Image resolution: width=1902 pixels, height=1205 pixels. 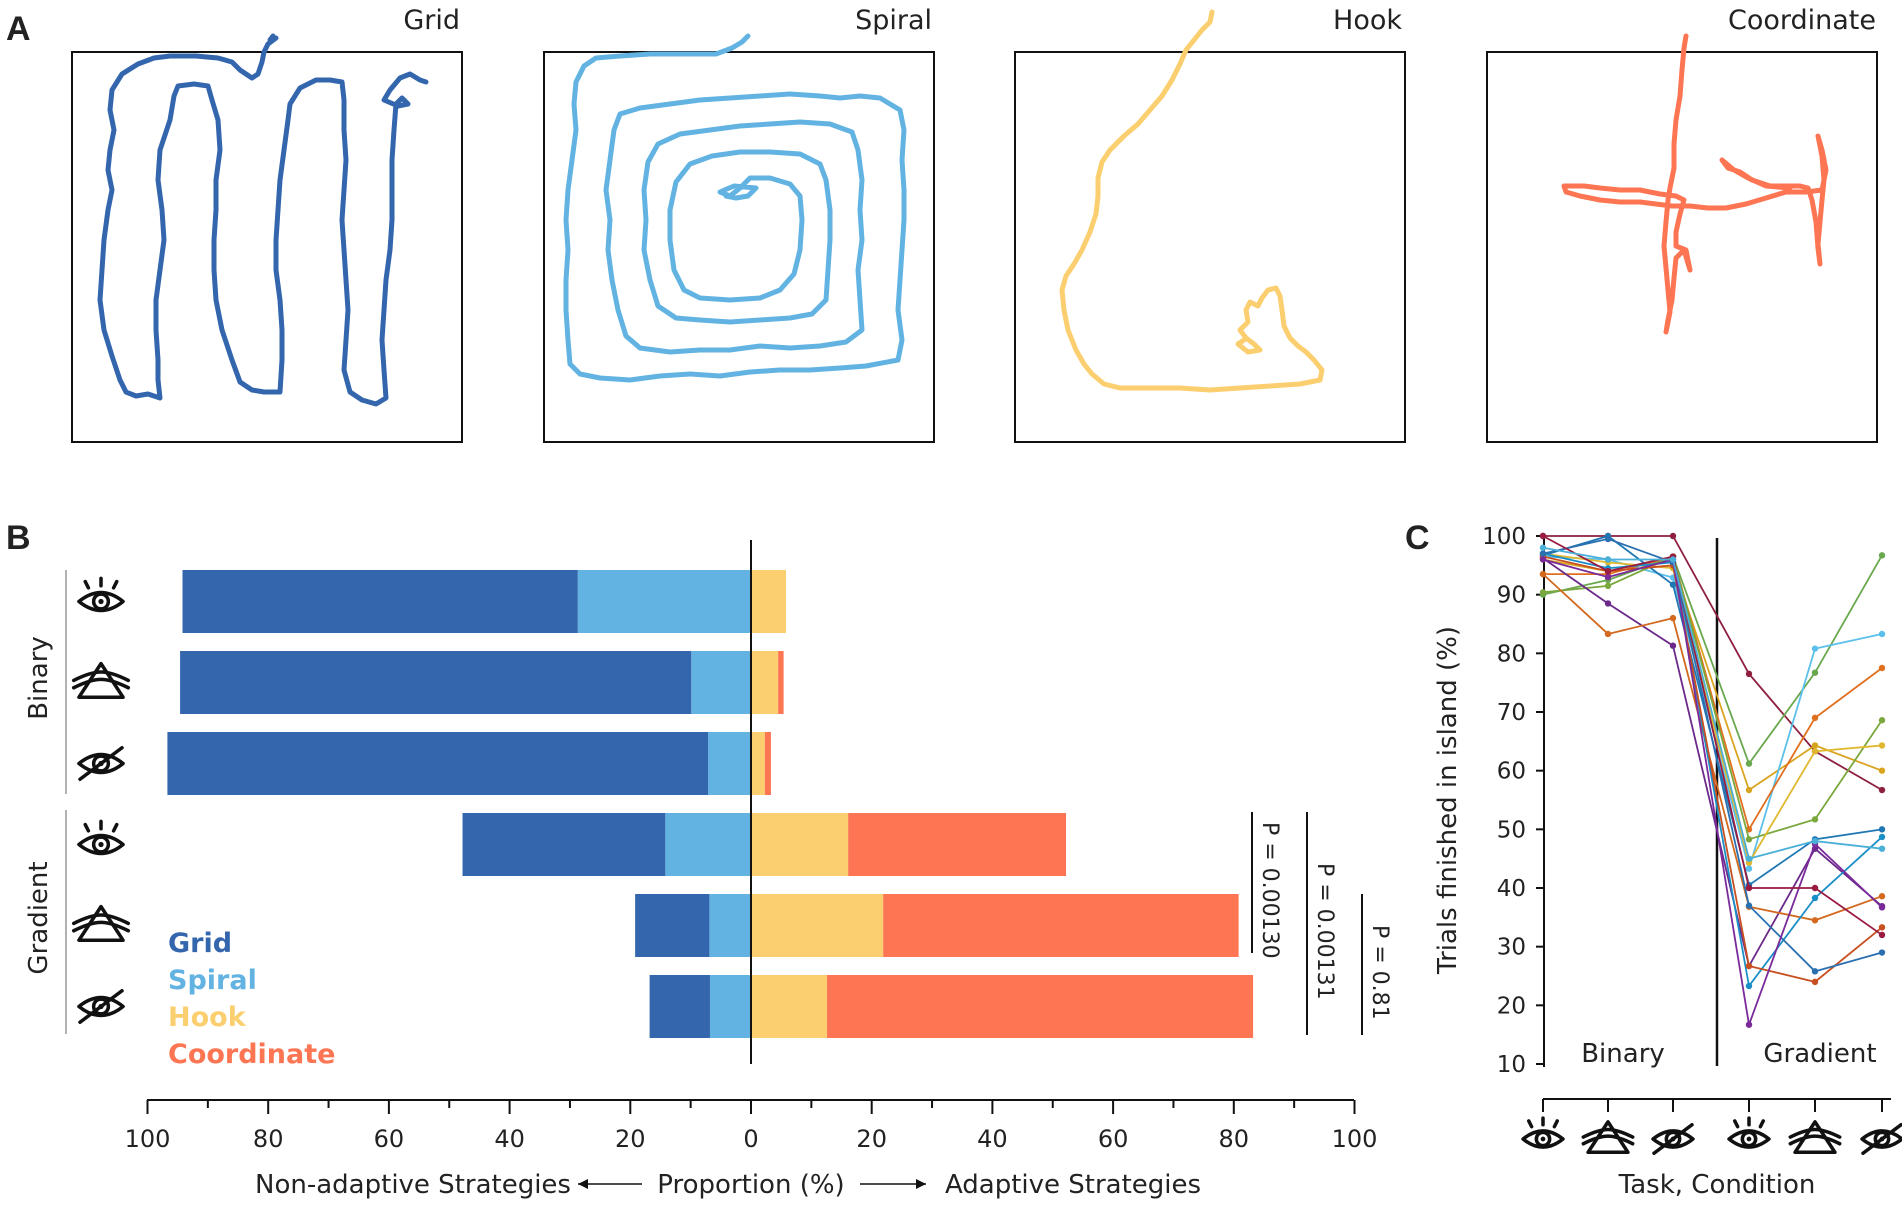 What do you see at coordinates (1695, 184) in the screenshot?
I see `coordinate-trajectory` at bounding box center [1695, 184].